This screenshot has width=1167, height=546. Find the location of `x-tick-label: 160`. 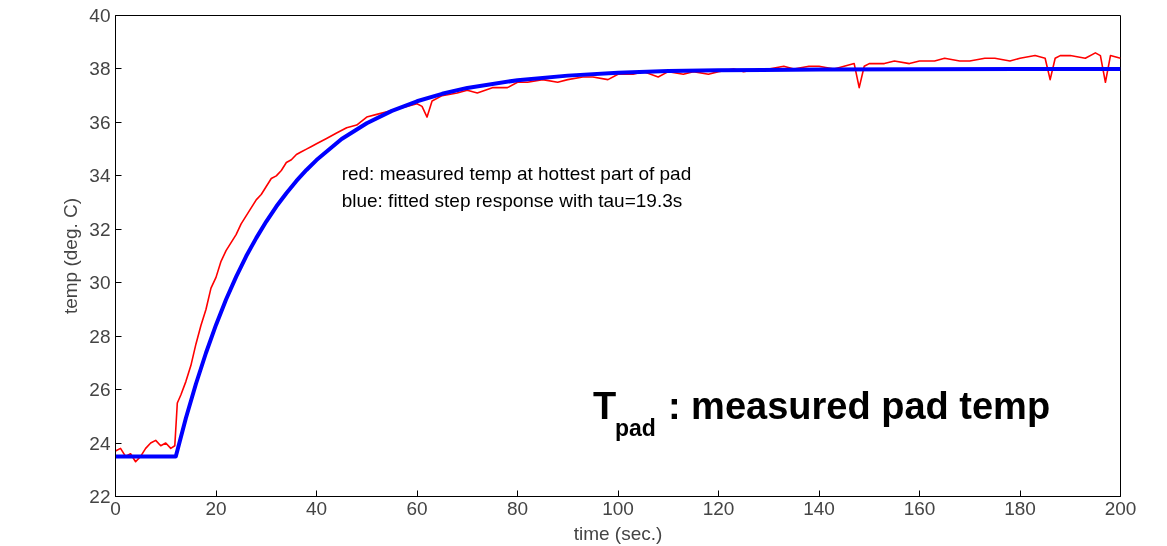

x-tick-label: 160 is located at coordinates (919, 508).